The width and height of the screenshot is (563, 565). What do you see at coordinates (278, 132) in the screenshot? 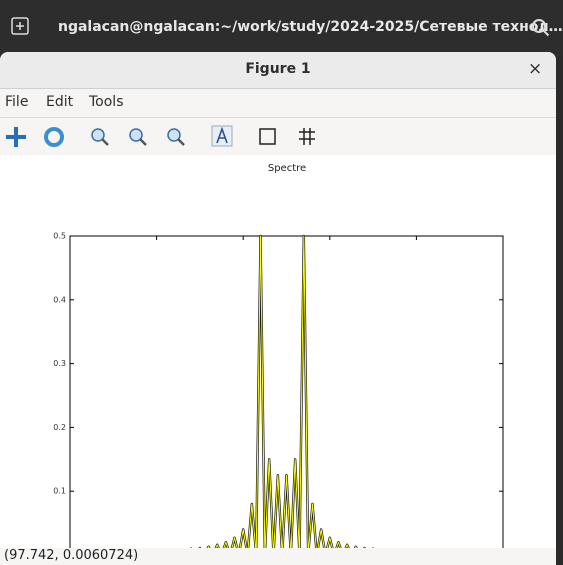
I see `toolbar` at bounding box center [278, 132].